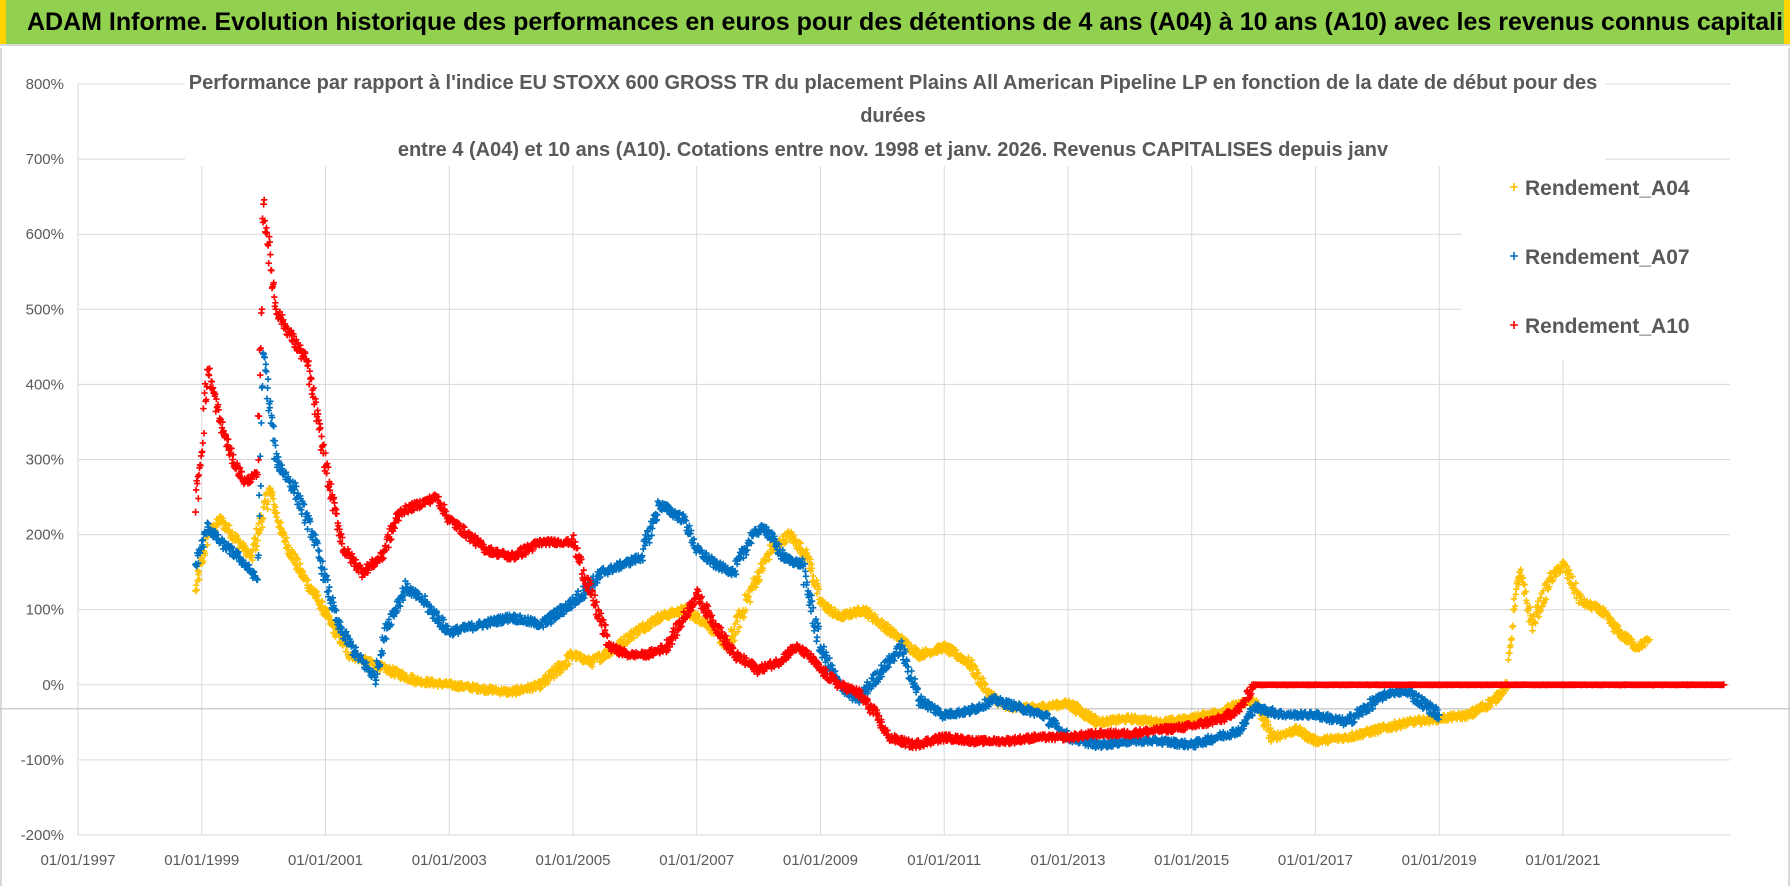  I want to click on y-tick-label: -200%, so click(42, 835).